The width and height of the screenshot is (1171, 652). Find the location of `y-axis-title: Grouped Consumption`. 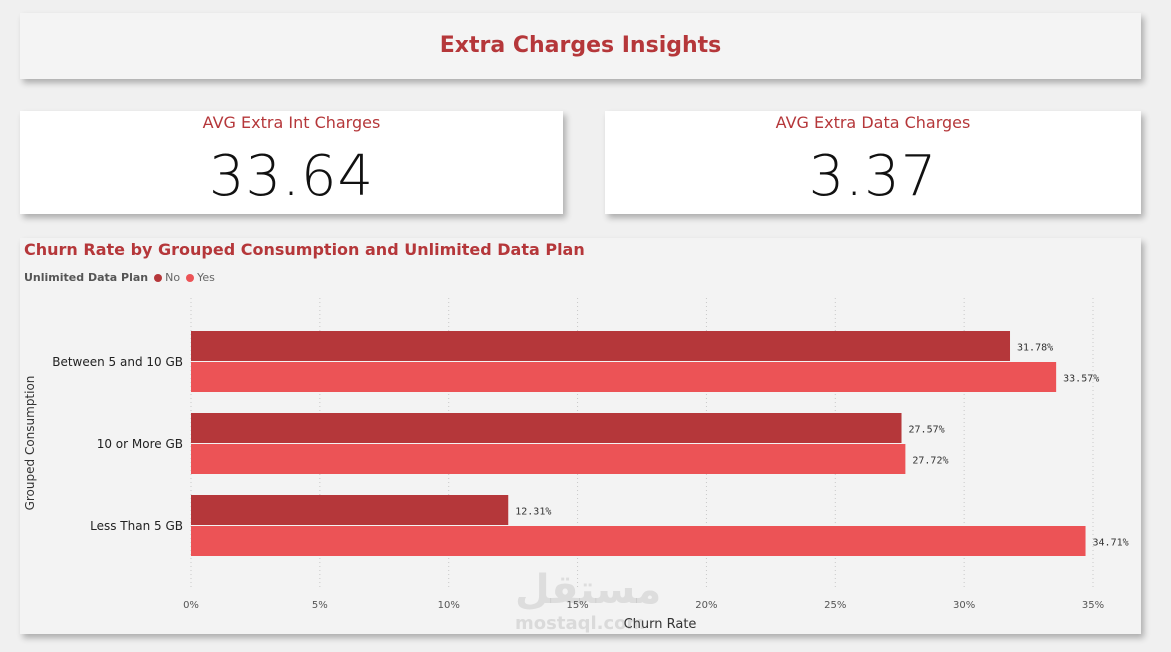

y-axis-title: Grouped Consumption is located at coordinates (30, 443).